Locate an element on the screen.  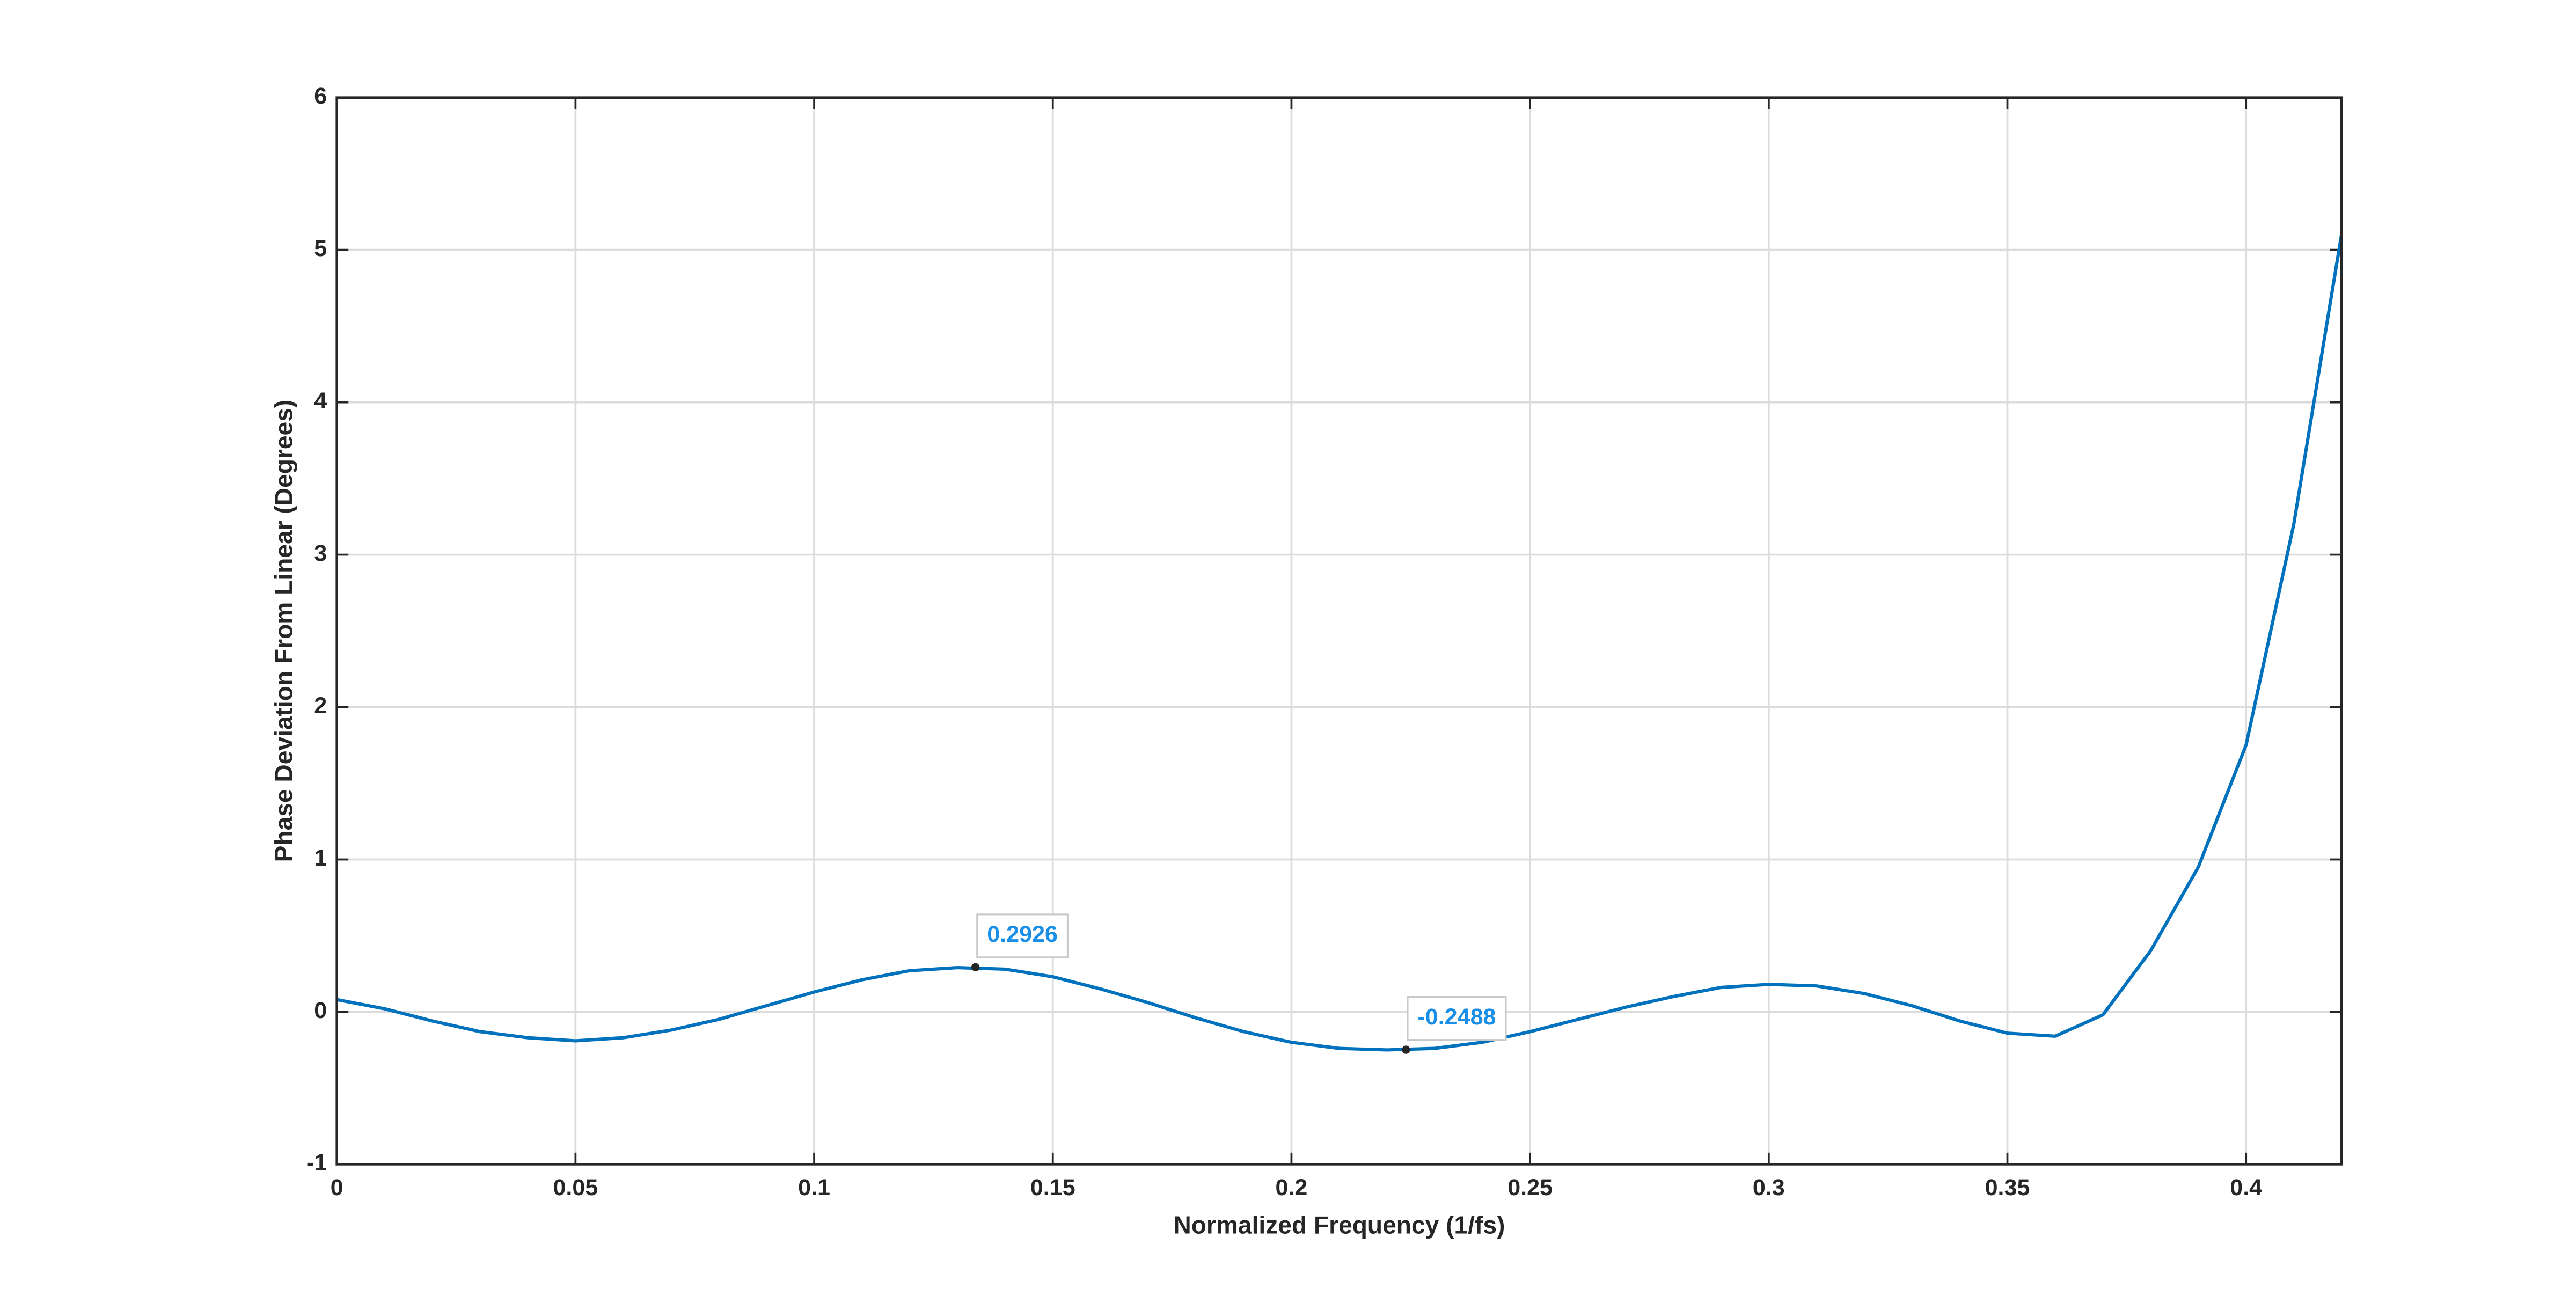
data-tip-label: -0.2488 is located at coordinates (1456, 1017).